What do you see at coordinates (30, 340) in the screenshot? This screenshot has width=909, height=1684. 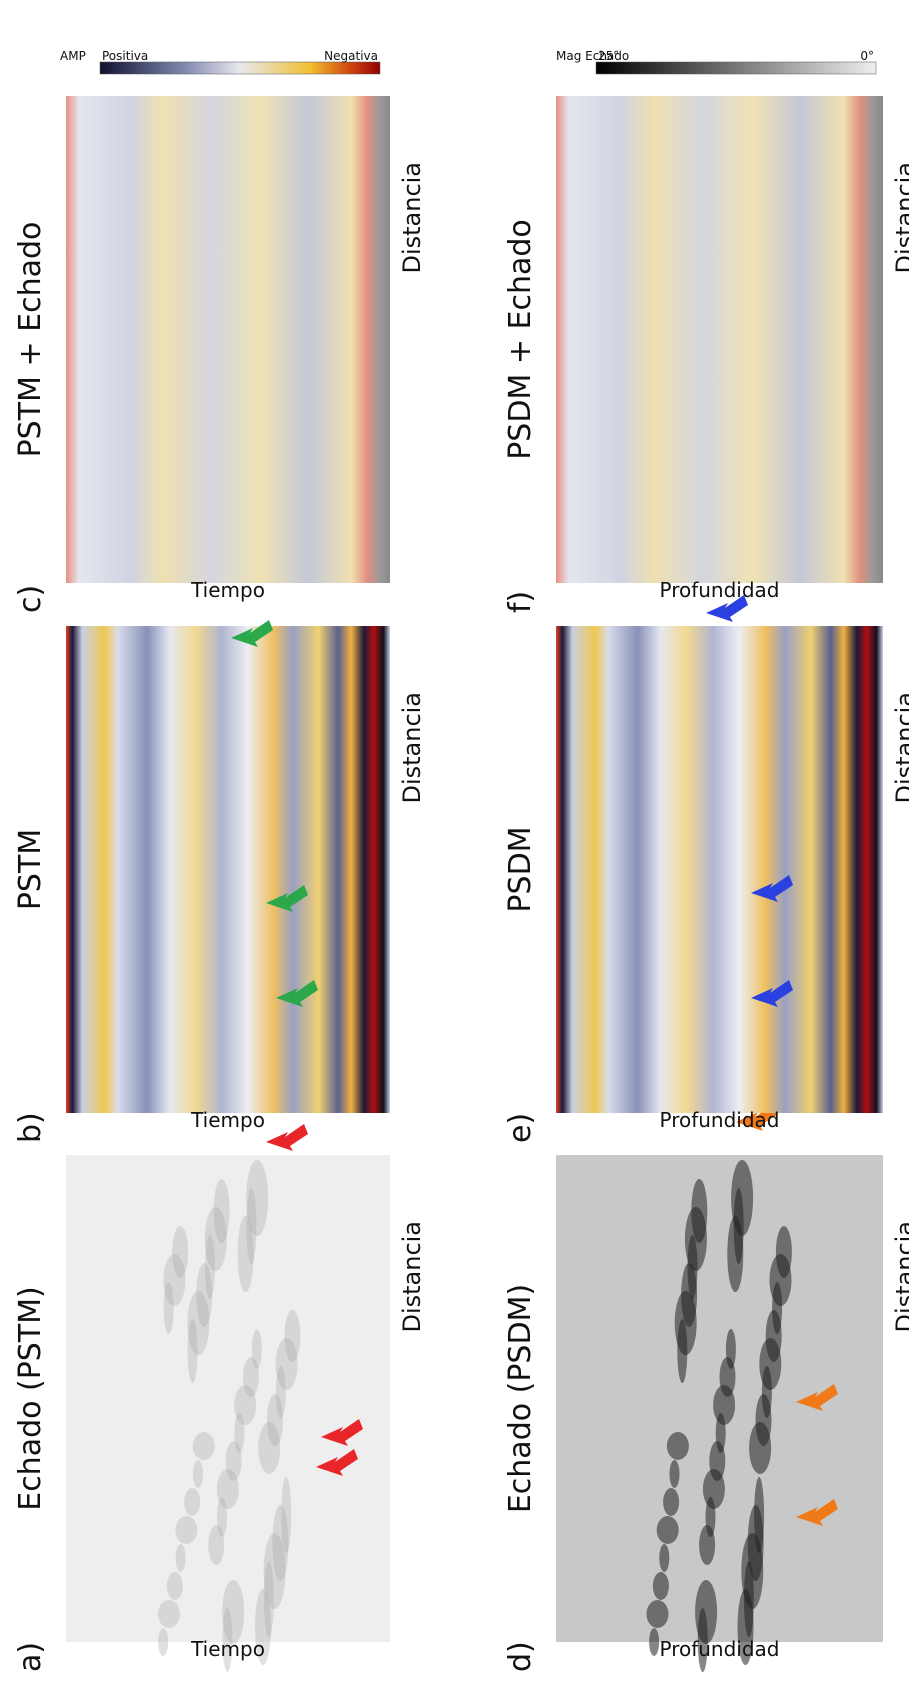 I see `panel-title: PSTM + Echado` at bounding box center [30, 340].